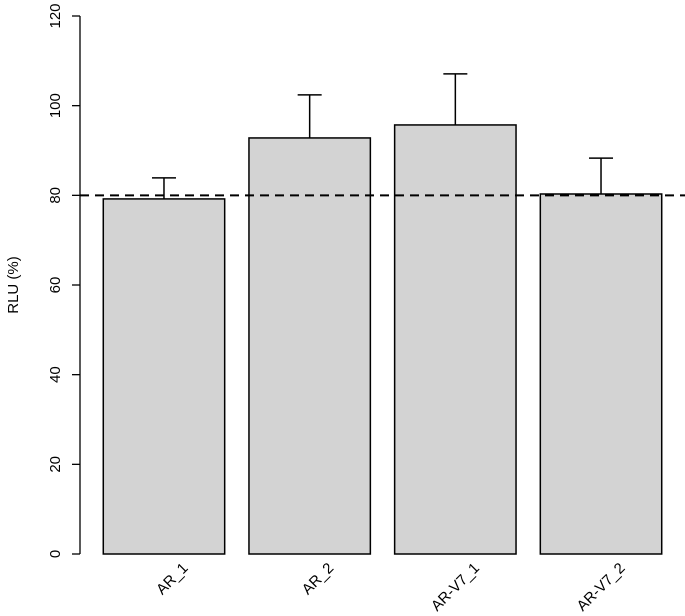  I want to click on x-tick-label: AR_2, so click(318, 579).